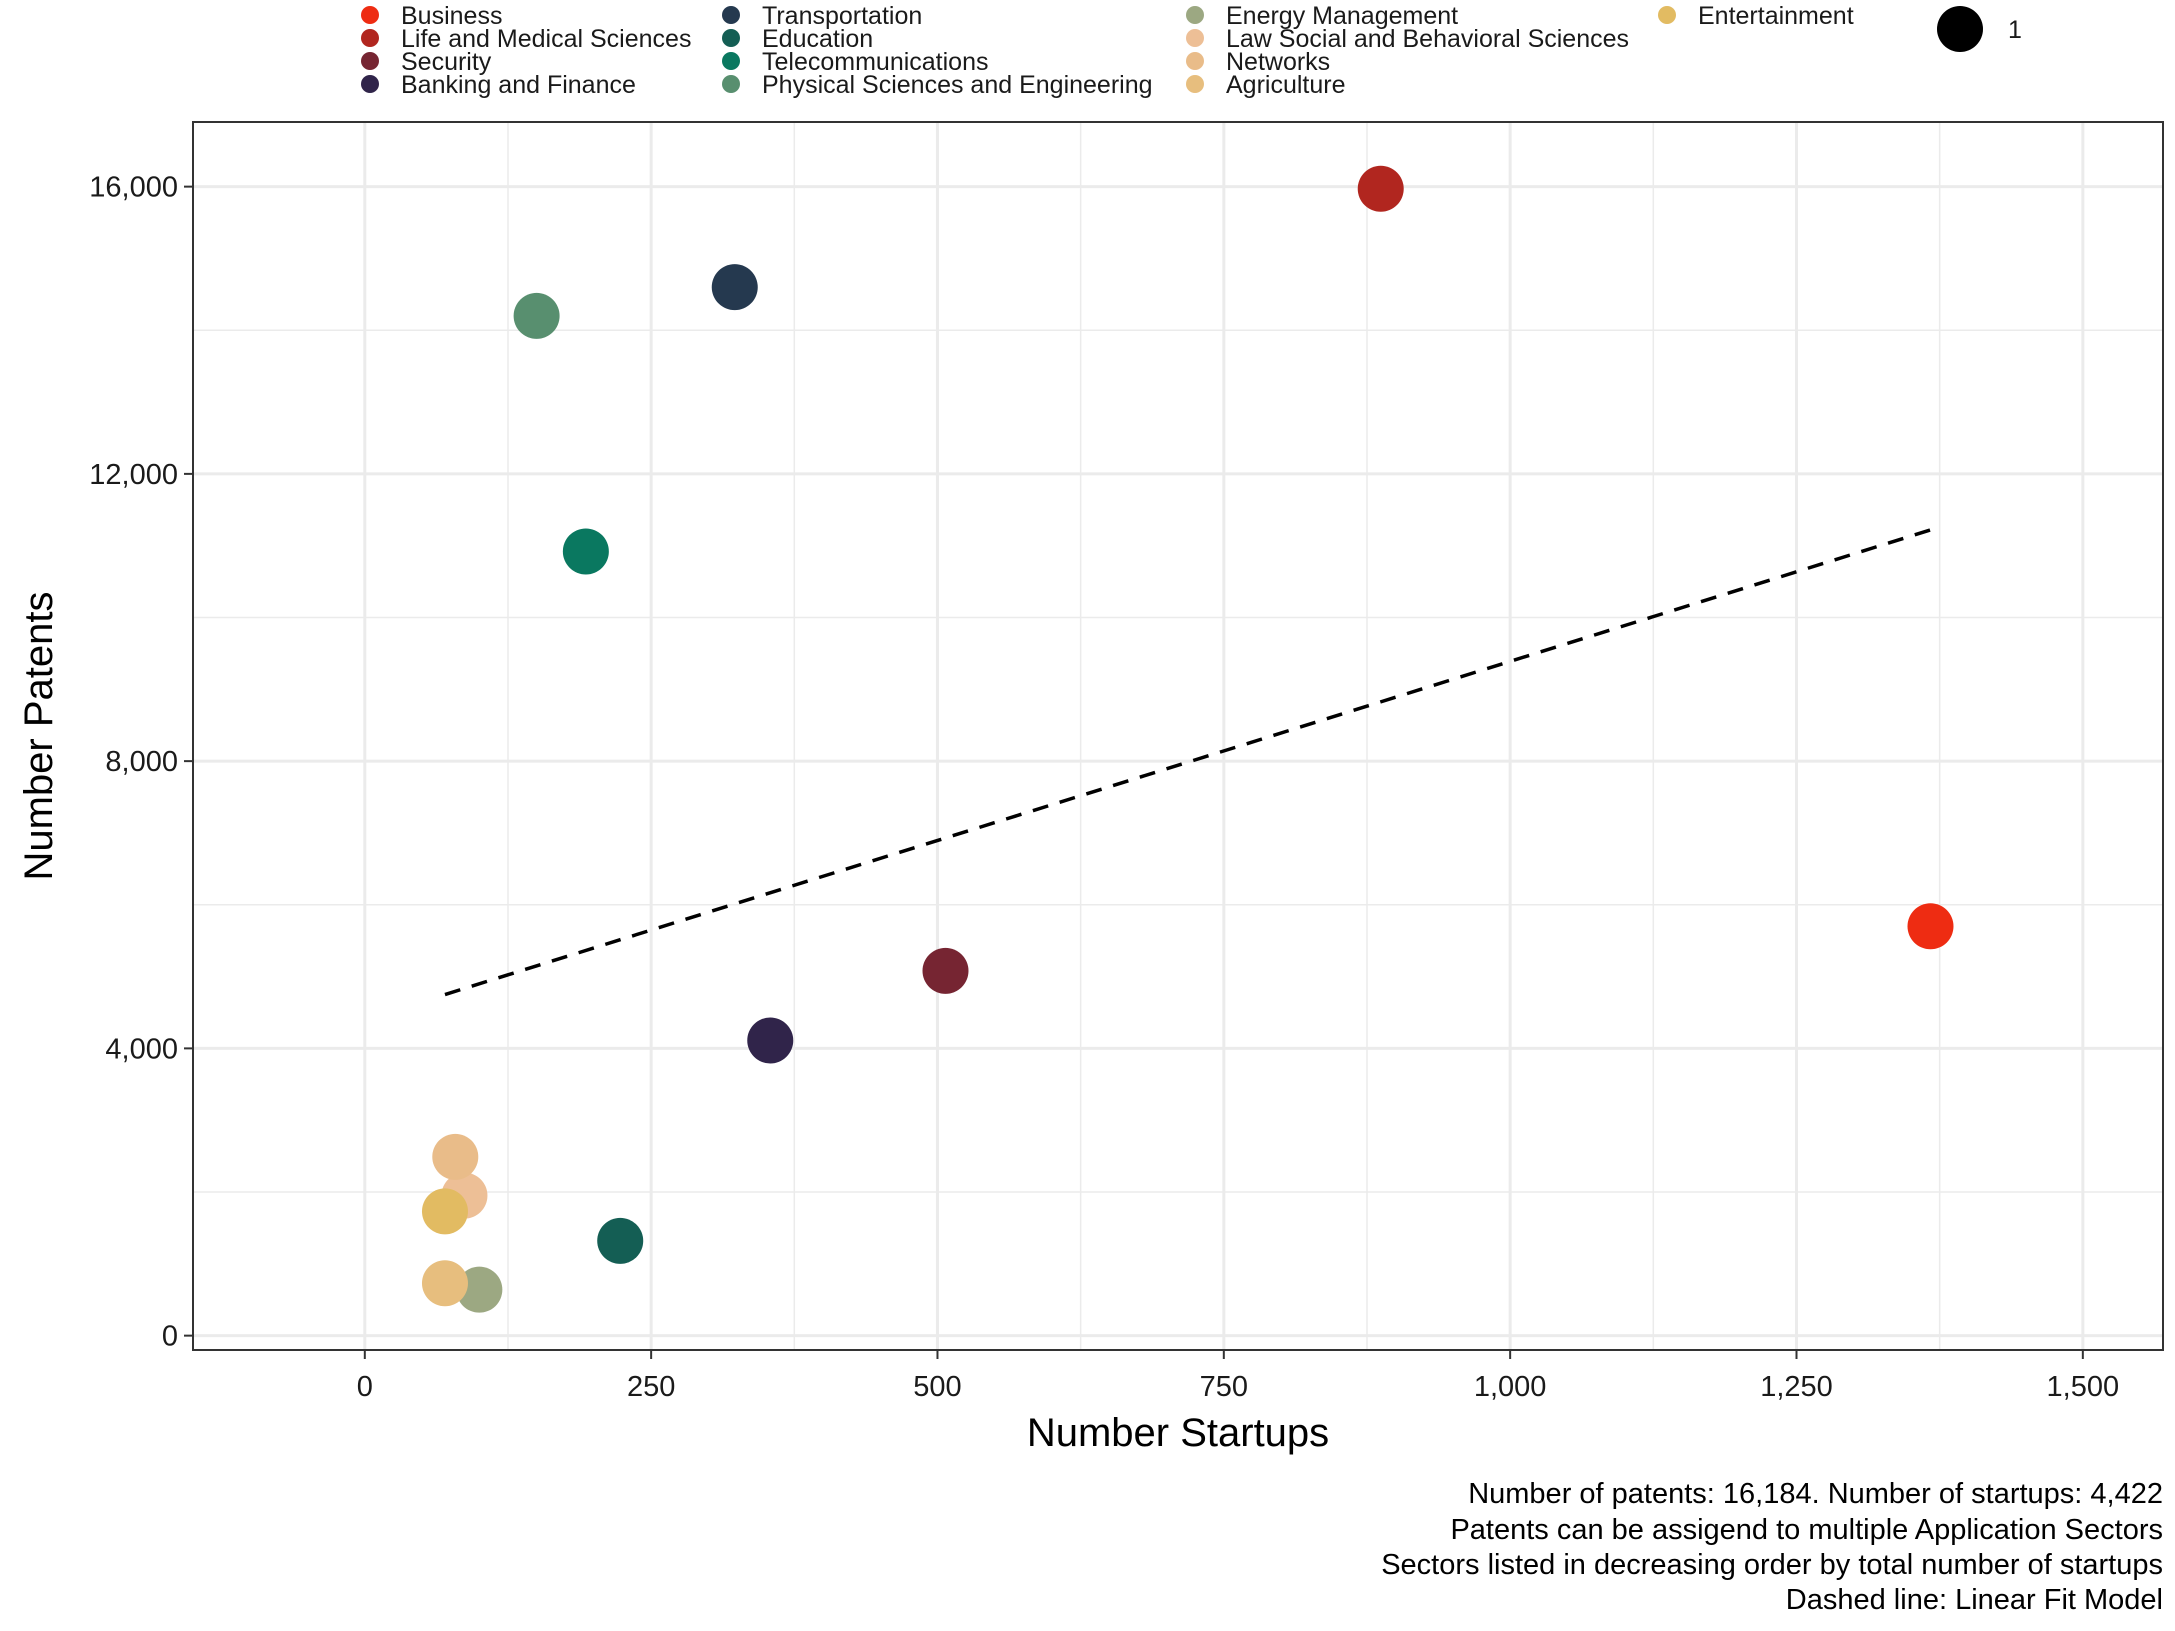 This screenshot has width=2175, height=1631. What do you see at coordinates (1195, 84) in the screenshot?
I see `legend-key-agriculture` at bounding box center [1195, 84].